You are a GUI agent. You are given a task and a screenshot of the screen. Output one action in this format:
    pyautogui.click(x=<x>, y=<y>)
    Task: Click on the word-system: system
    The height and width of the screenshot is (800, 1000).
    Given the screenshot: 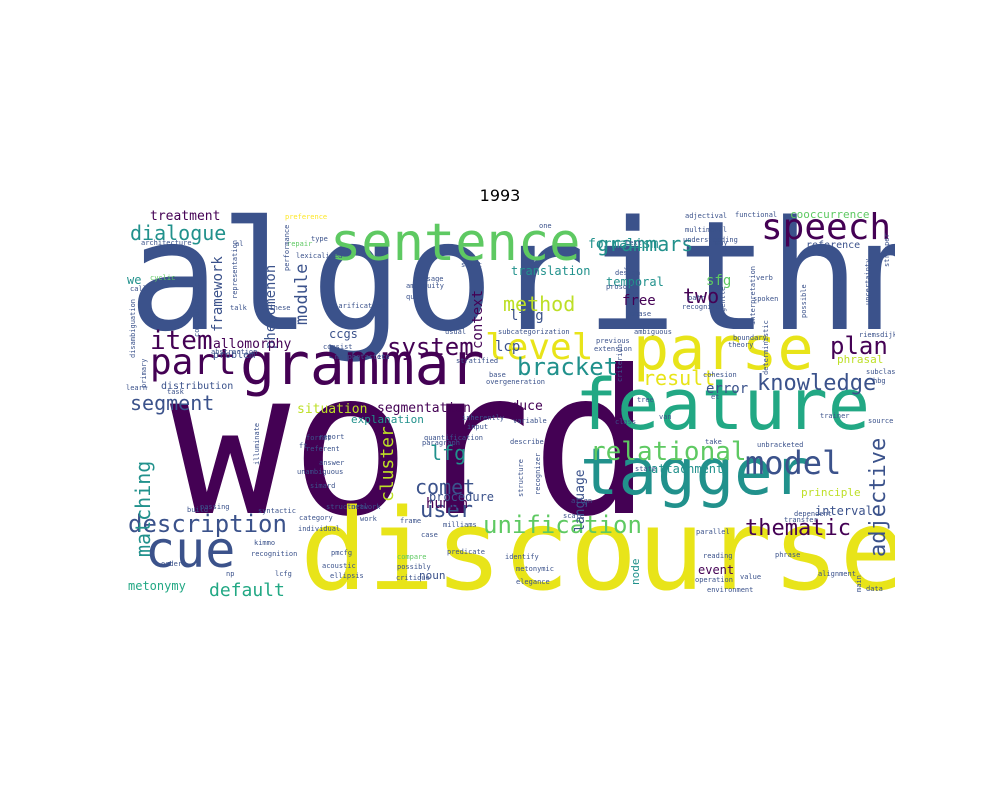 What is the action you would take?
    pyautogui.click(x=430, y=347)
    